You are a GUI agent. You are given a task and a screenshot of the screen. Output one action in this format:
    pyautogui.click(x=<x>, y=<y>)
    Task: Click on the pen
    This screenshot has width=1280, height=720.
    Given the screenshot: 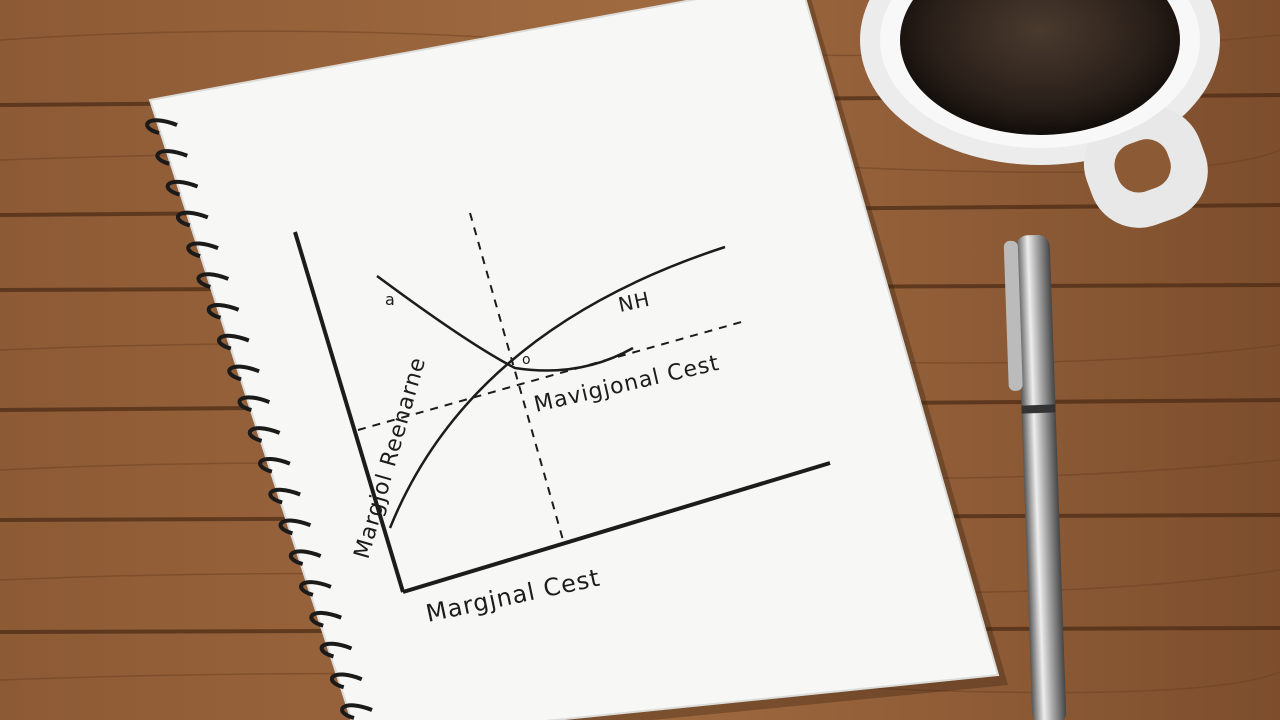 What is the action you would take?
    pyautogui.click(x=1035, y=477)
    